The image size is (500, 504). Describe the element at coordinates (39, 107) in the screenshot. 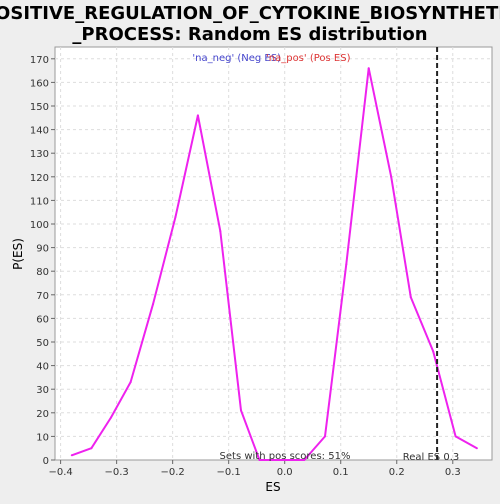

I see `y-tick-label: 150` at that location.